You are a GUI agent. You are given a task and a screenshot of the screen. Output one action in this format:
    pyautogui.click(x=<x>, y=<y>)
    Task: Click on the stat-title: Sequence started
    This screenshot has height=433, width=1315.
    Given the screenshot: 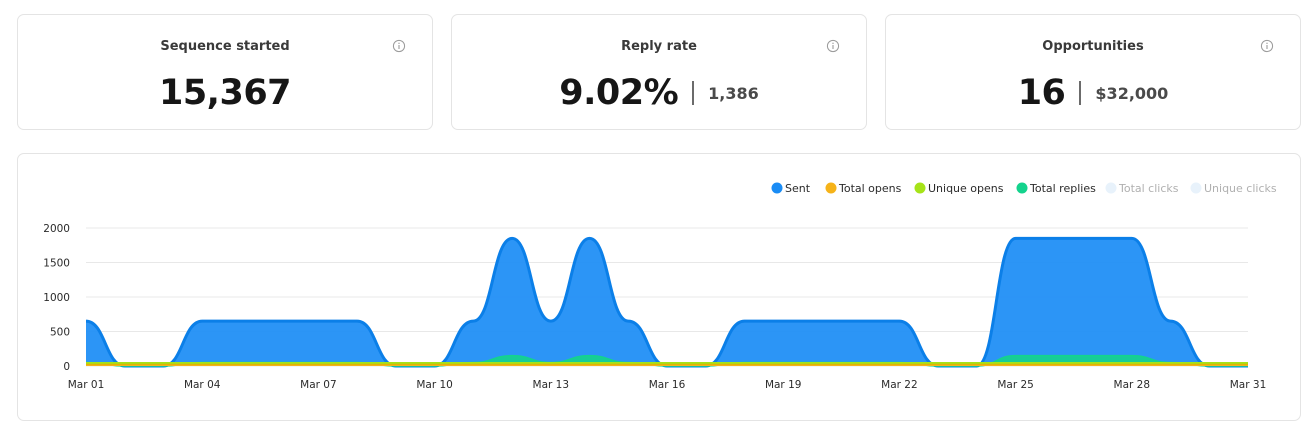 What is the action you would take?
    pyautogui.click(x=225, y=46)
    